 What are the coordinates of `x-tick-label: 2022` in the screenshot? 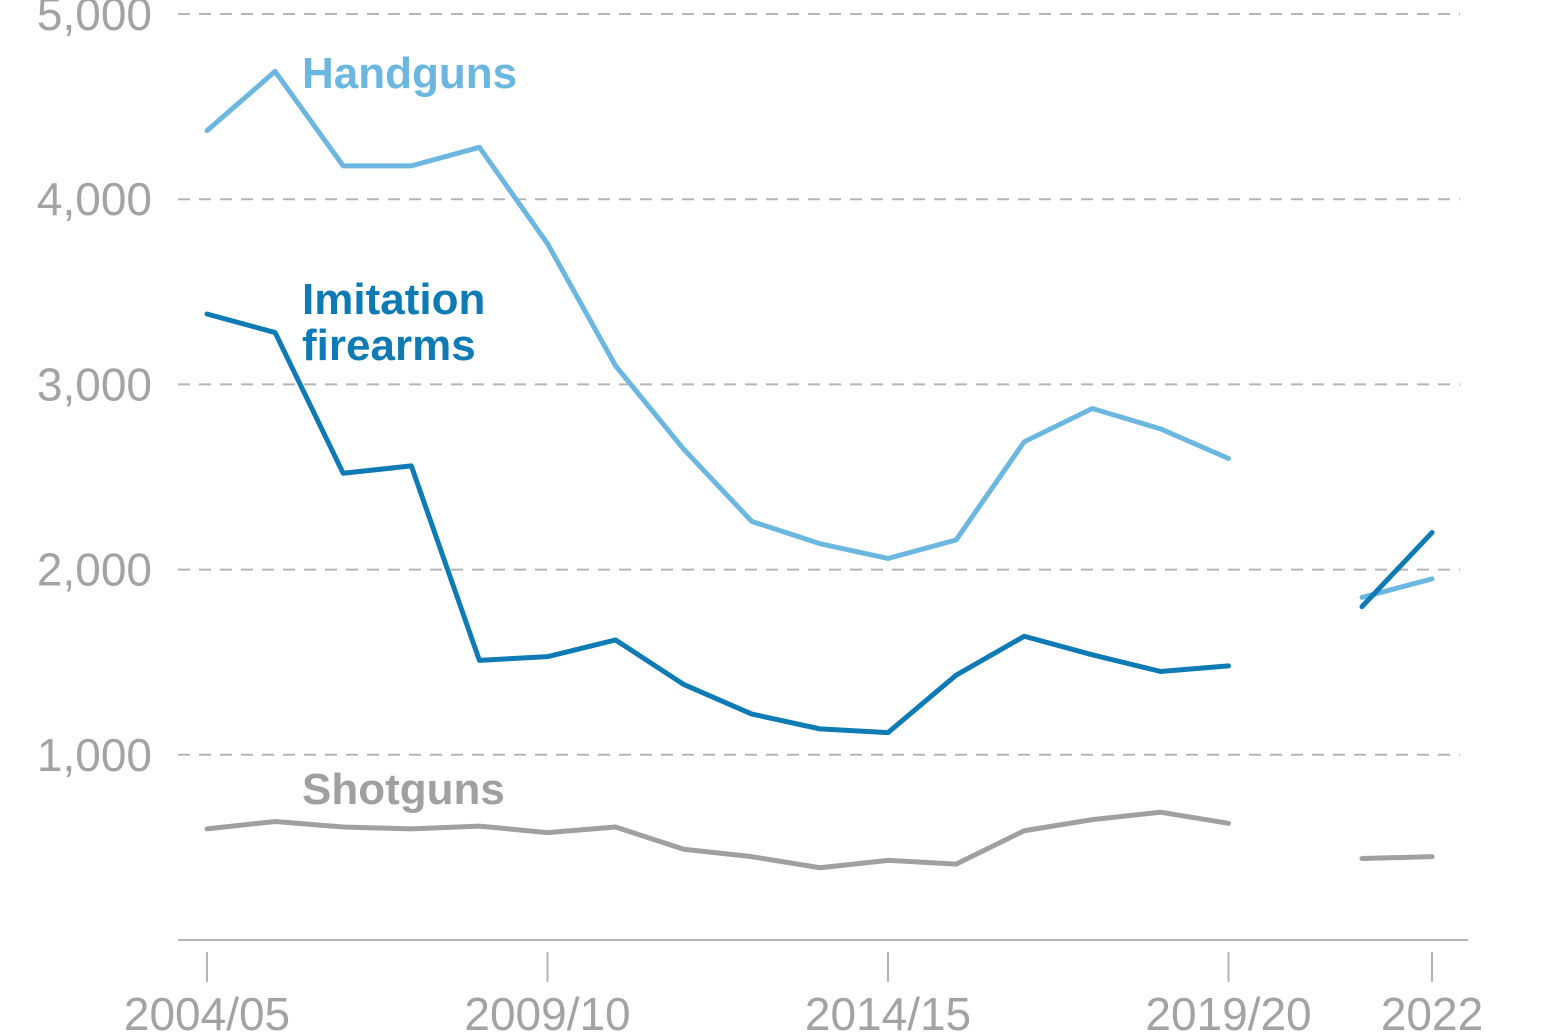 It's located at (1432, 1010).